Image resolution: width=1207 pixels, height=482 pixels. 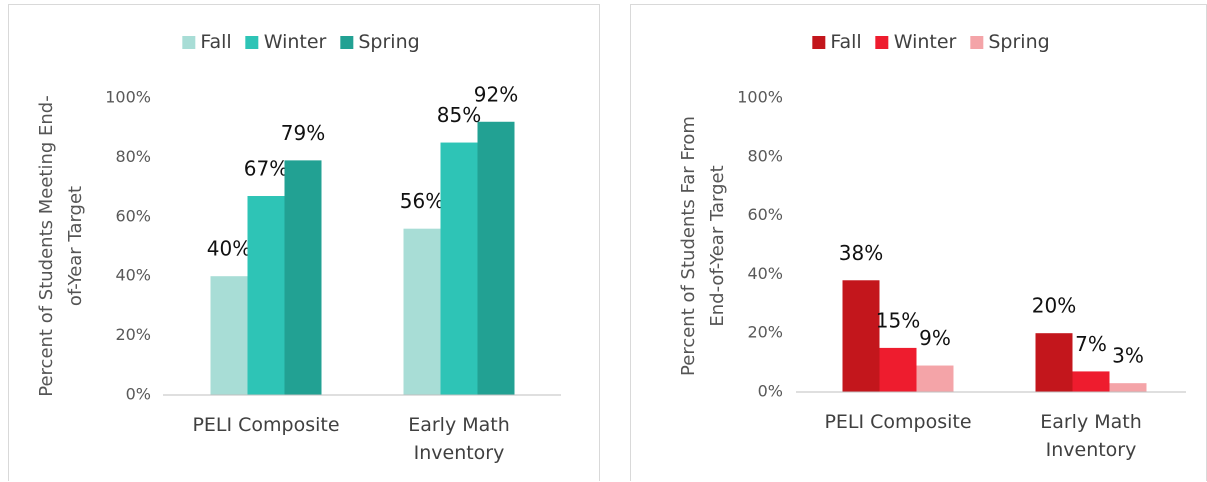 What do you see at coordinates (861, 253) in the screenshot?
I see `data-label: 38%` at bounding box center [861, 253].